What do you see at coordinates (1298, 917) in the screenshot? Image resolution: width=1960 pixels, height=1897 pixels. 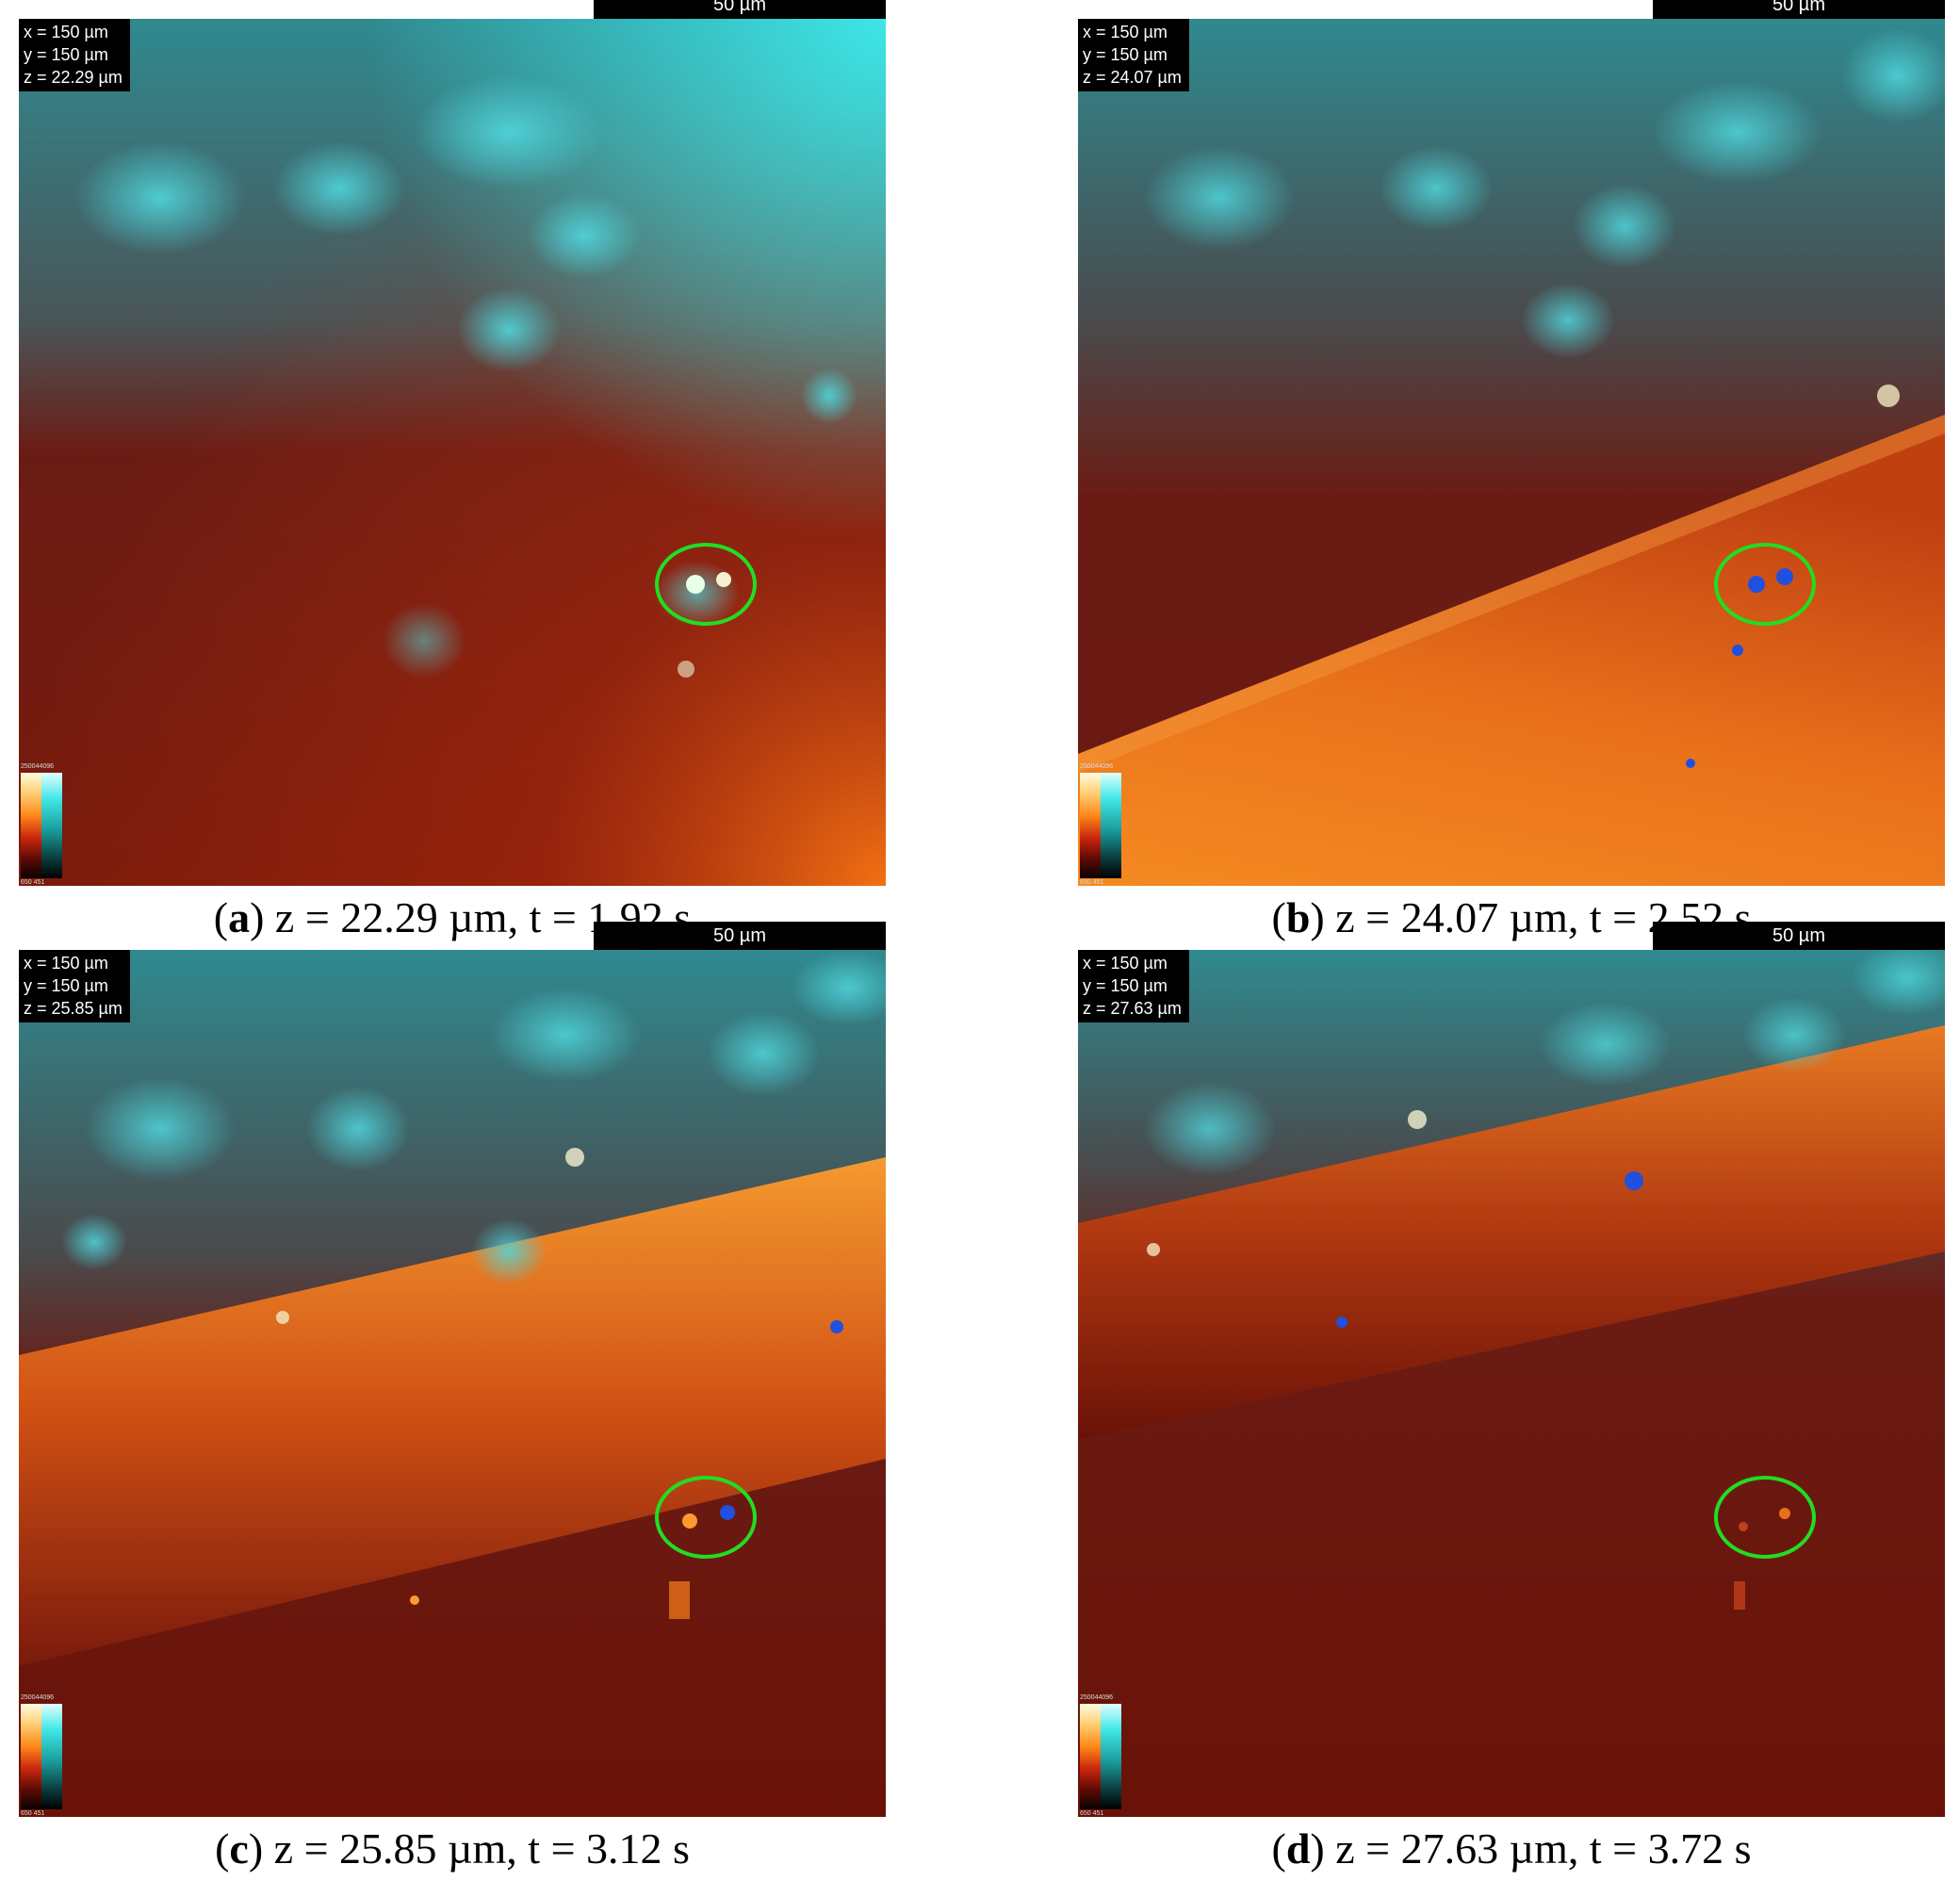 I see `panel-letter: b` at bounding box center [1298, 917].